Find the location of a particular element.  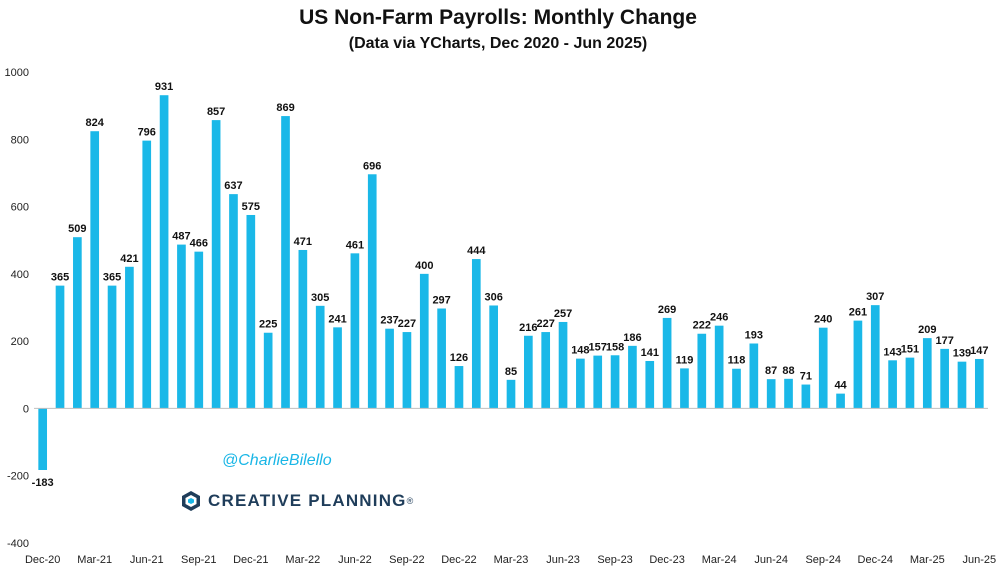

x-tick-label: Mar-25 is located at coordinates (927, 560).